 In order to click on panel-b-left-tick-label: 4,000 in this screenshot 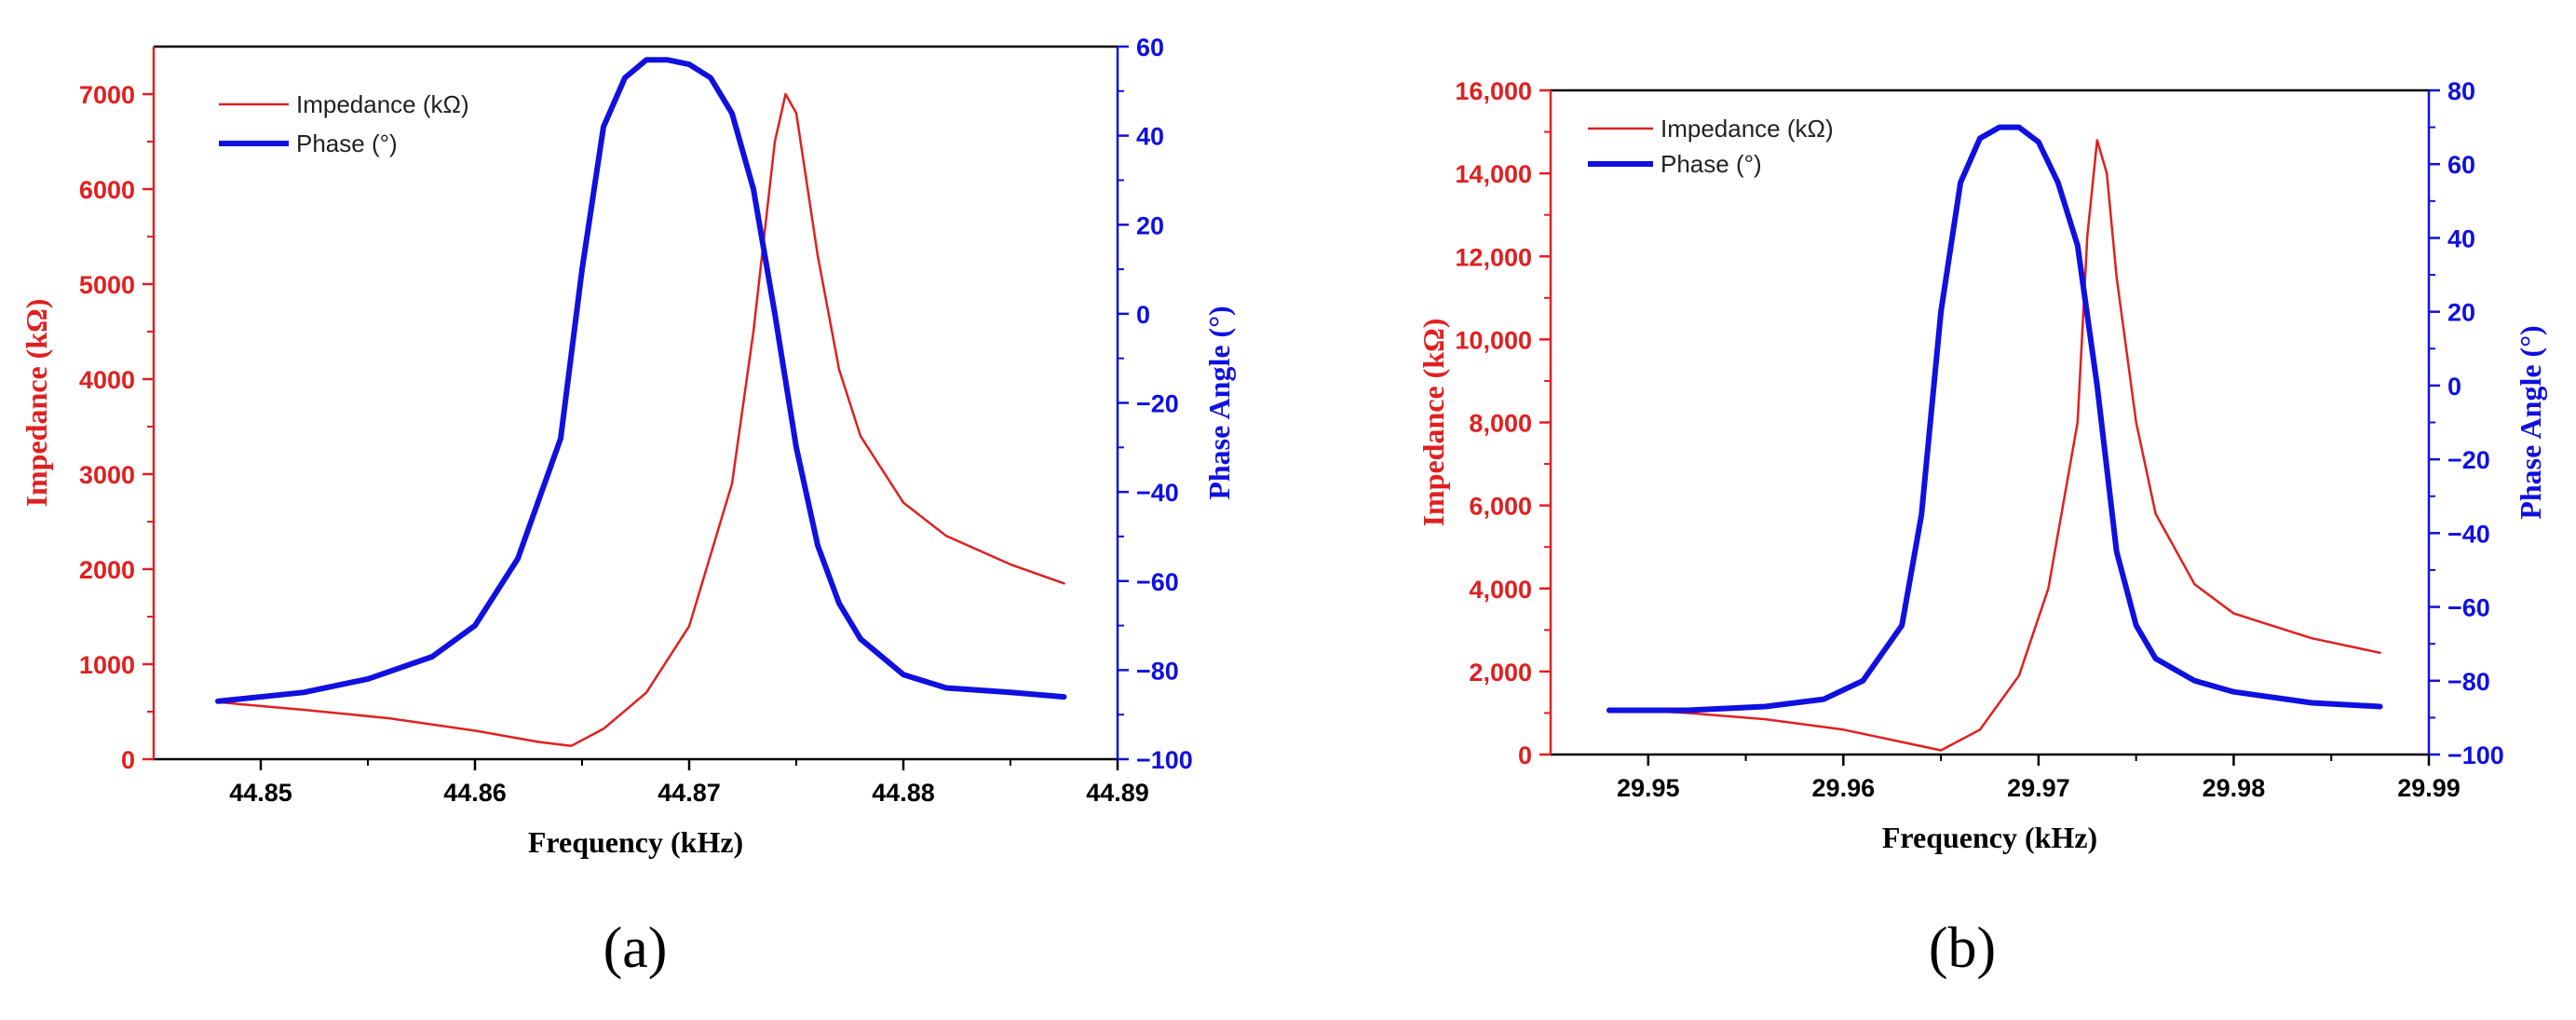, I will do `click(1500, 590)`.